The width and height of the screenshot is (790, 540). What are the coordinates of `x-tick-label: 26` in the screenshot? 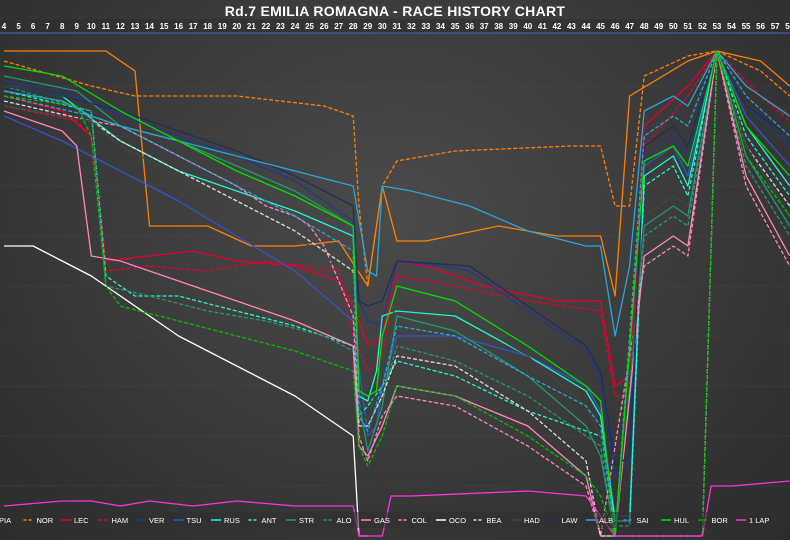 It's located at (324, 26).